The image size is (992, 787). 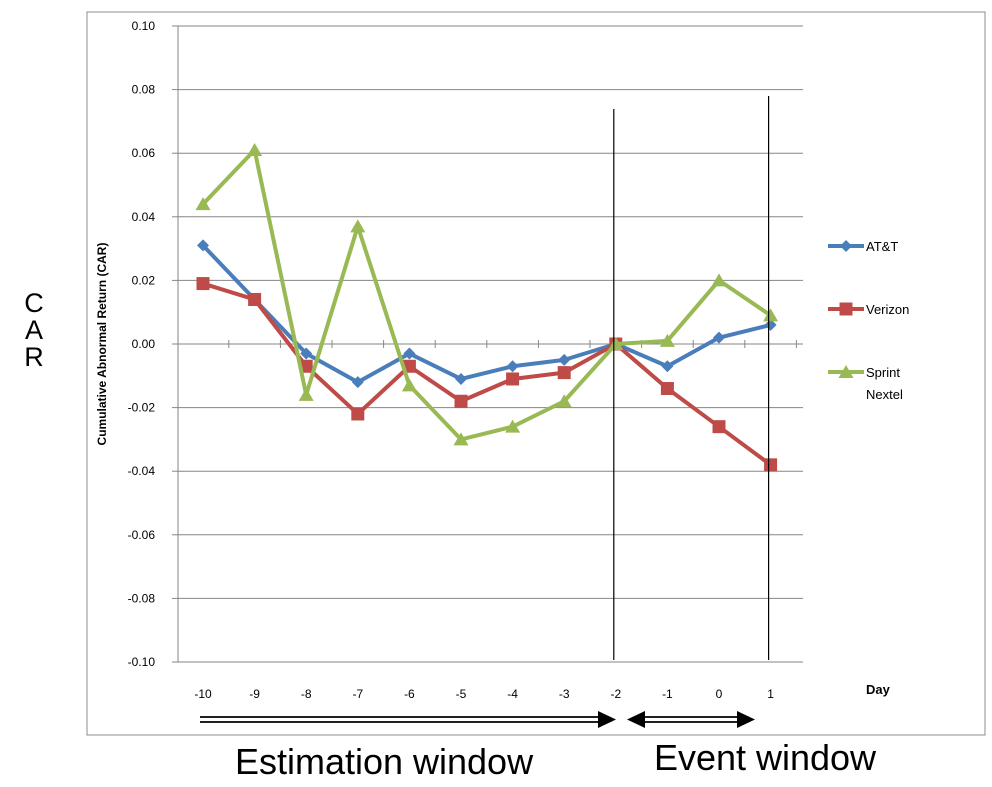 I want to click on y-tick-label: 0.04, so click(x=144, y=217).